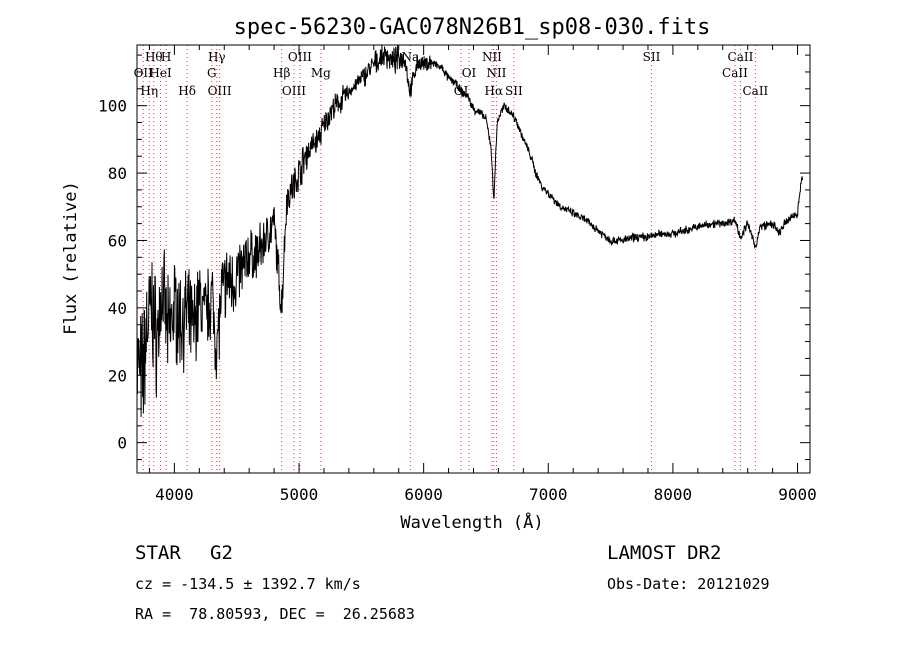  What do you see at coordinates (423, 494) in the screenshot?
I see `x-tick-label: 6000` at bounding box center [423, 494].